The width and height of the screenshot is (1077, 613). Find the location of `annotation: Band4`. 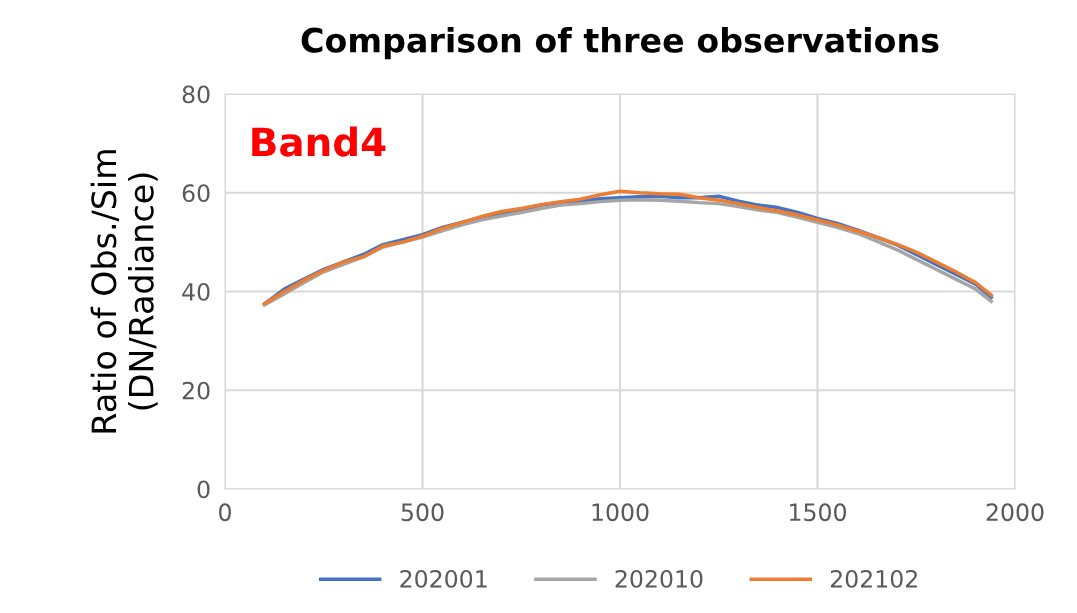

annotation: Band4 is located at coordinates (319, 141).